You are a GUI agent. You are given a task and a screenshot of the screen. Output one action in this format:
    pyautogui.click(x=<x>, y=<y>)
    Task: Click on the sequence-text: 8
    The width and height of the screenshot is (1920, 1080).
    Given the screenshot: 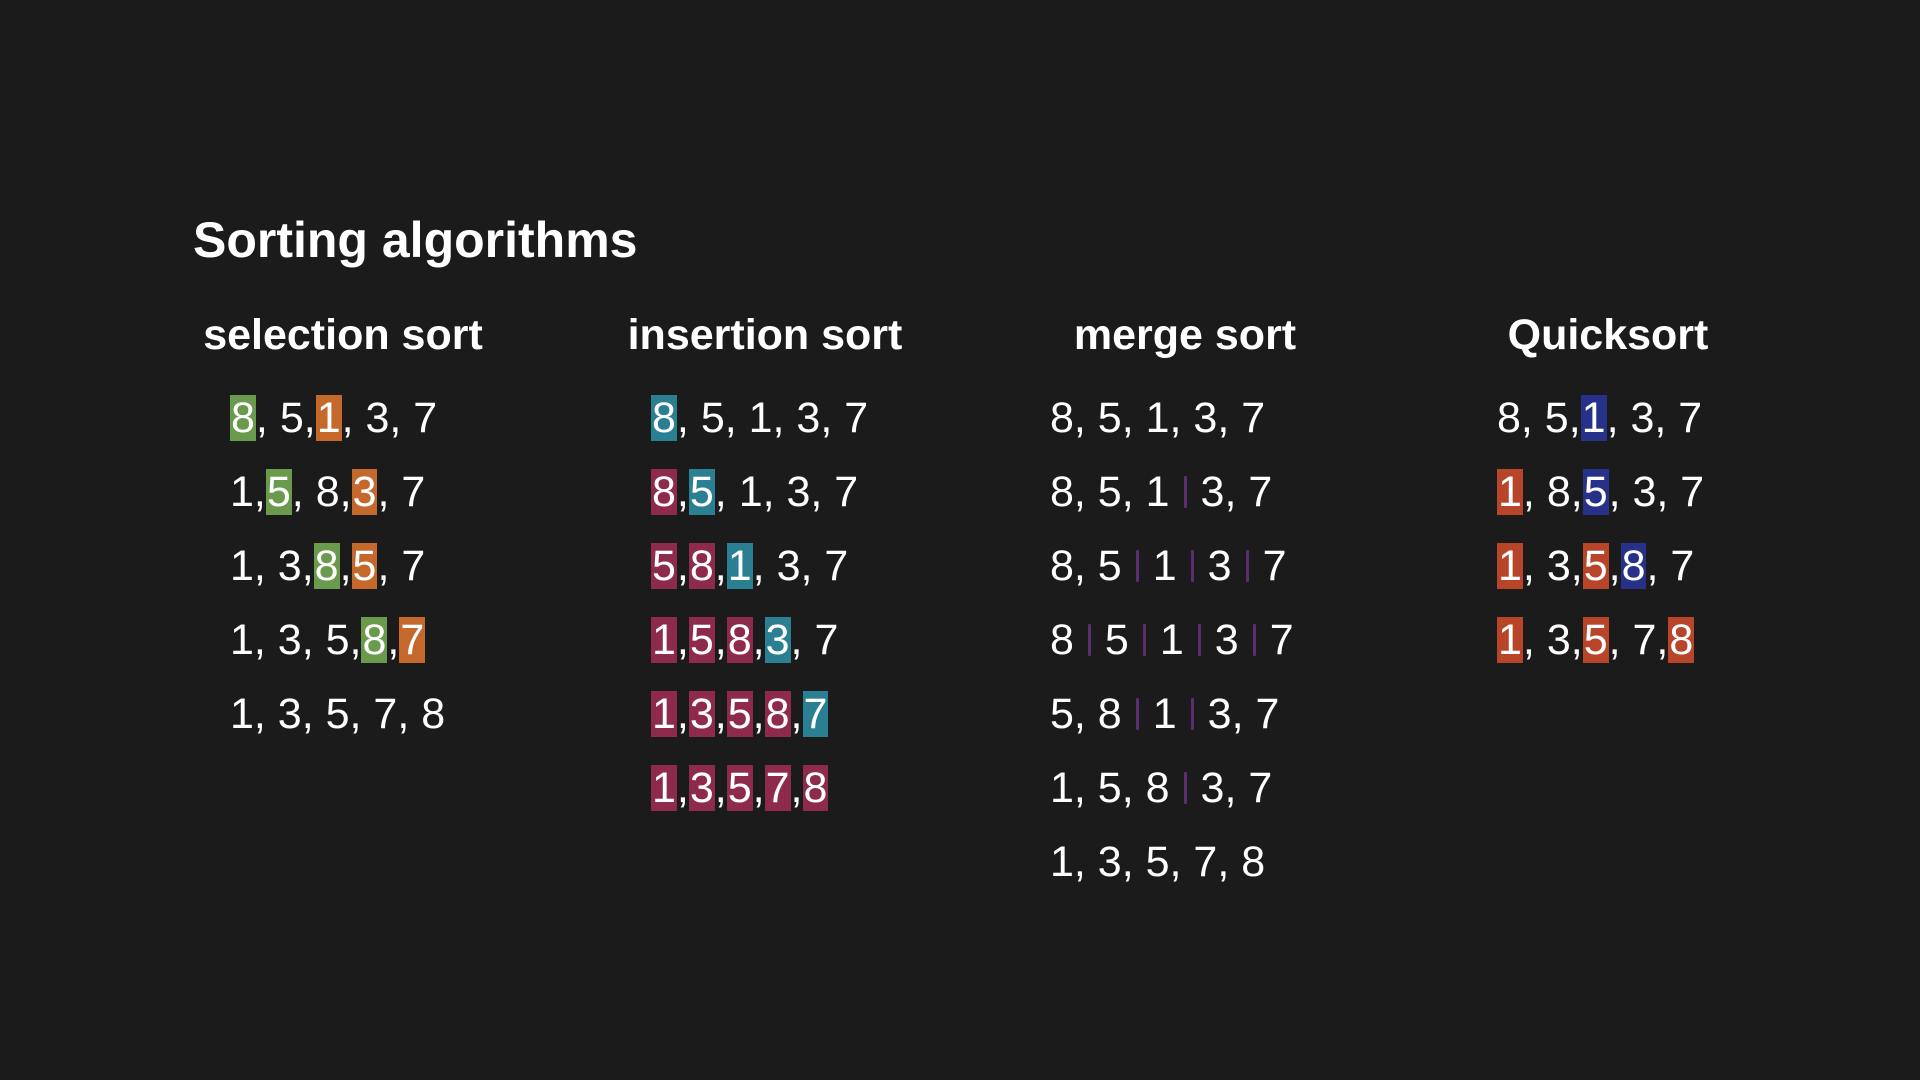 What is the action you would take?
    pyautogui.click(x=1062, y=639)
    